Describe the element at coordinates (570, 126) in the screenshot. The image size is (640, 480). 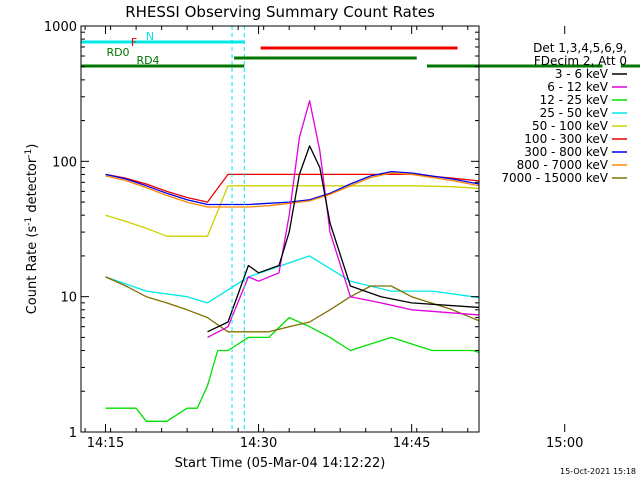
I see `legend-entry-label: 50 - 100 keV` at that location.